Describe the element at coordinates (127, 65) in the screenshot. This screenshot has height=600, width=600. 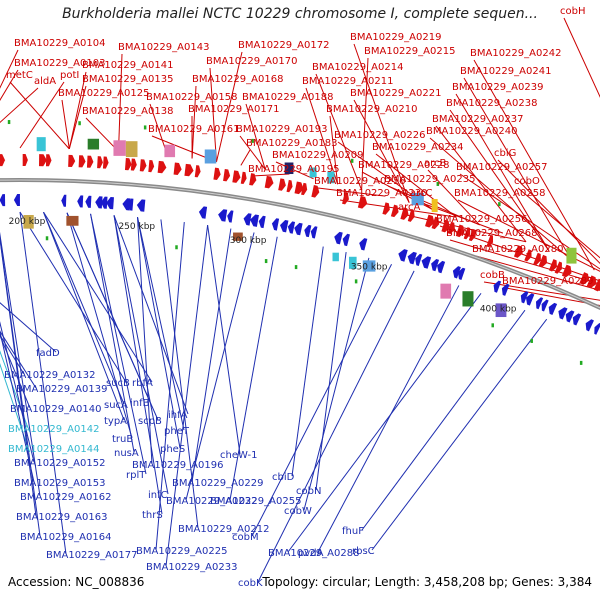
I see `fwd-gene-label: BMA10229_A0141` at that location.